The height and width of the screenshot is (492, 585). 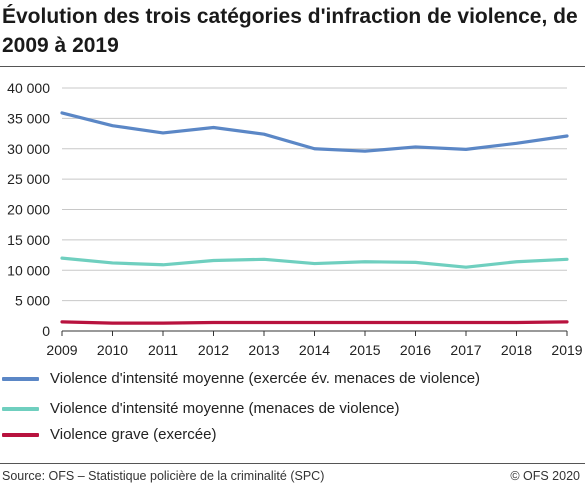 What do you see at coordinates (28, 270) in the screenshot?
I see `y-tick-label: 10 000` at bounding box center [28, 270].